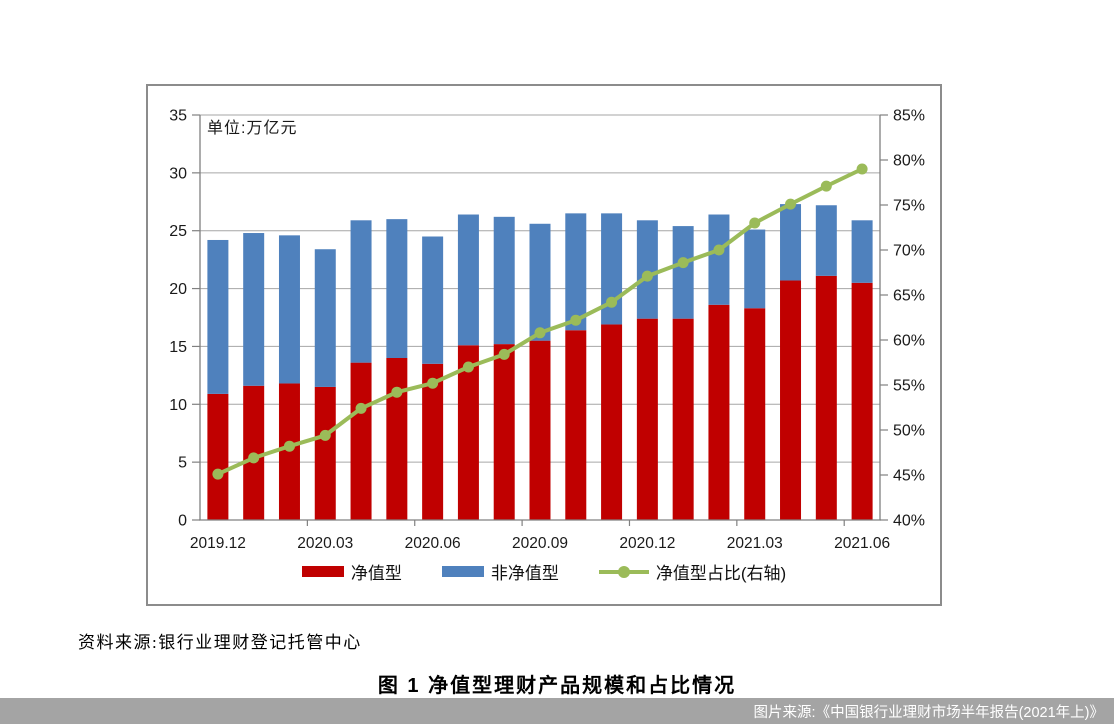 The width and height of the screenshot is (1114, 724). I want to click on y-tick-label-left: 35, so click(178, 116).